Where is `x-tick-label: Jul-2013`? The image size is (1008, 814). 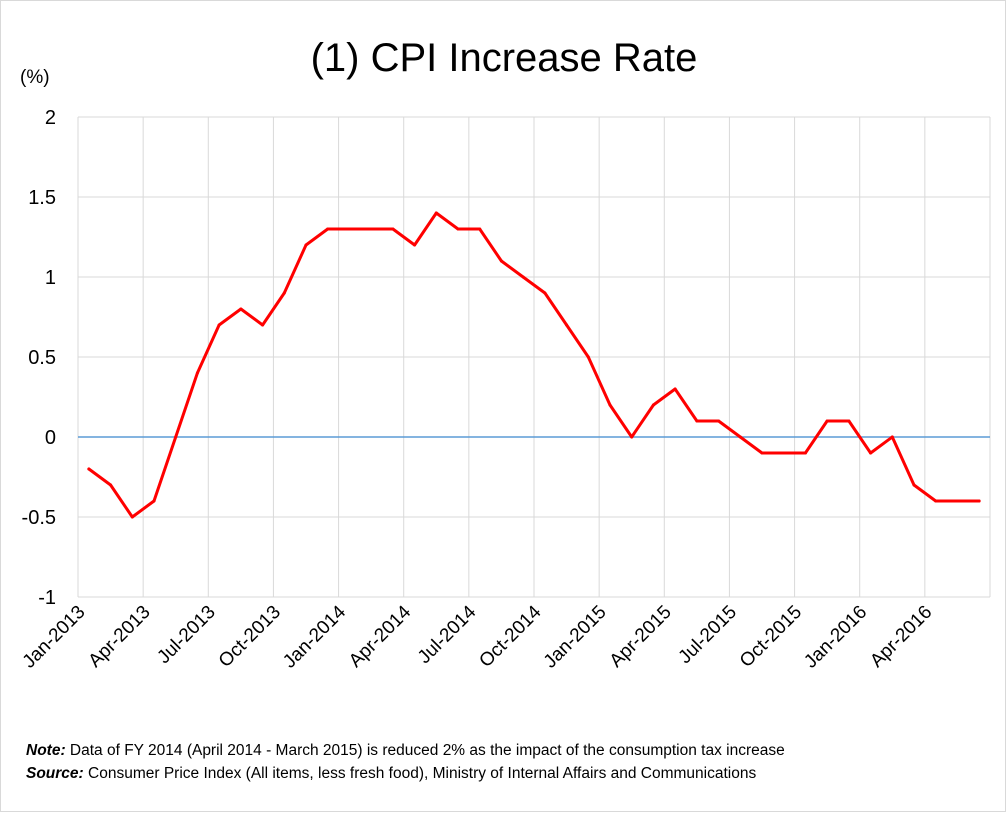
x-tick-label: Jul-2013 is located at coordinates (186, 635).